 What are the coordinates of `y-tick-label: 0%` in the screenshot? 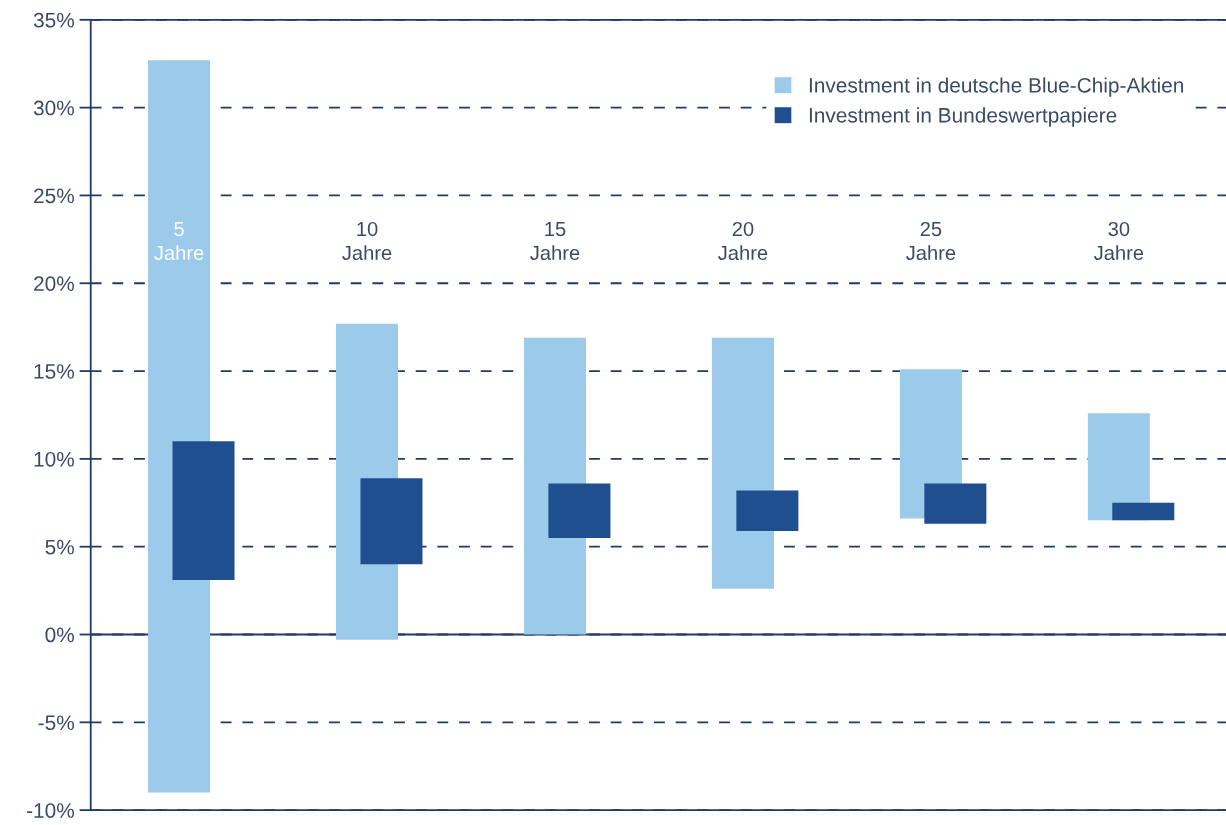 It's located at (60, 635).